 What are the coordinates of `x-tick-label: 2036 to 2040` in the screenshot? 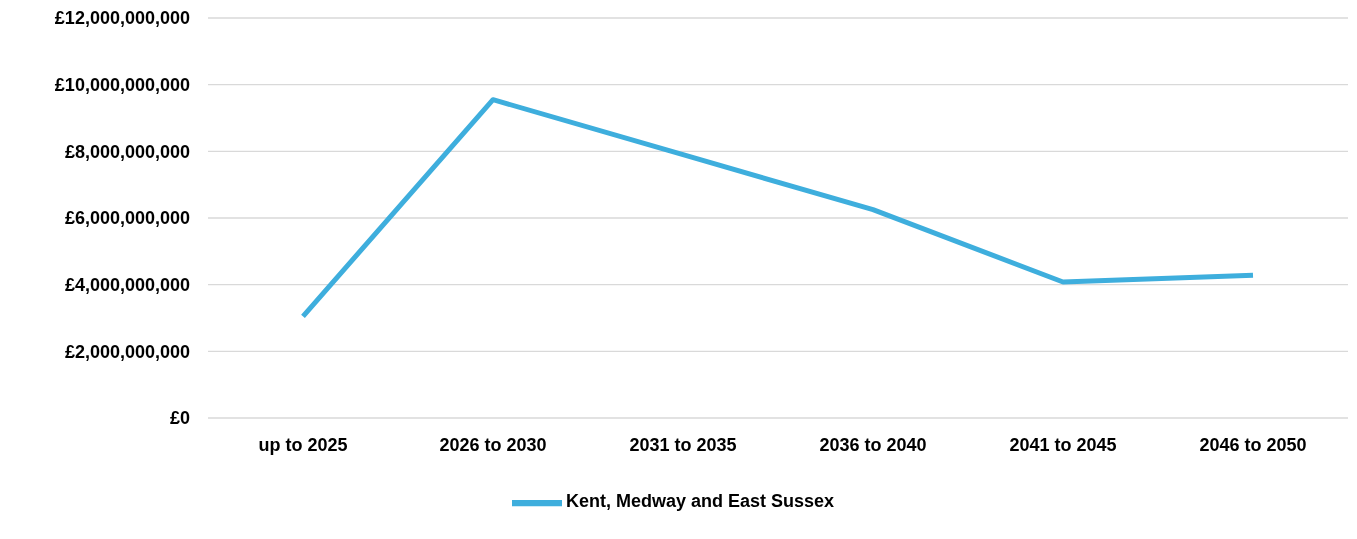 It's located at (873, 444).